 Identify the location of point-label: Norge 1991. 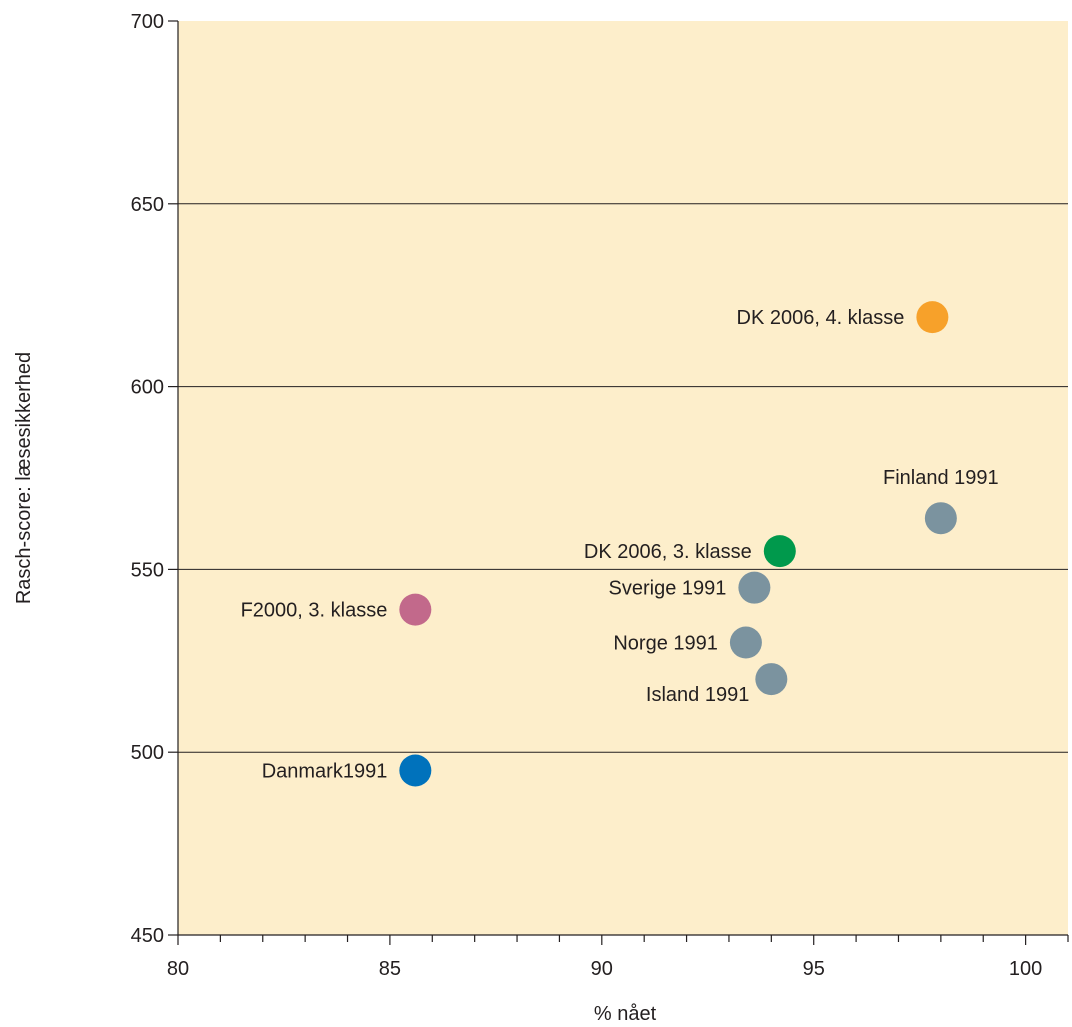
(665, 644).